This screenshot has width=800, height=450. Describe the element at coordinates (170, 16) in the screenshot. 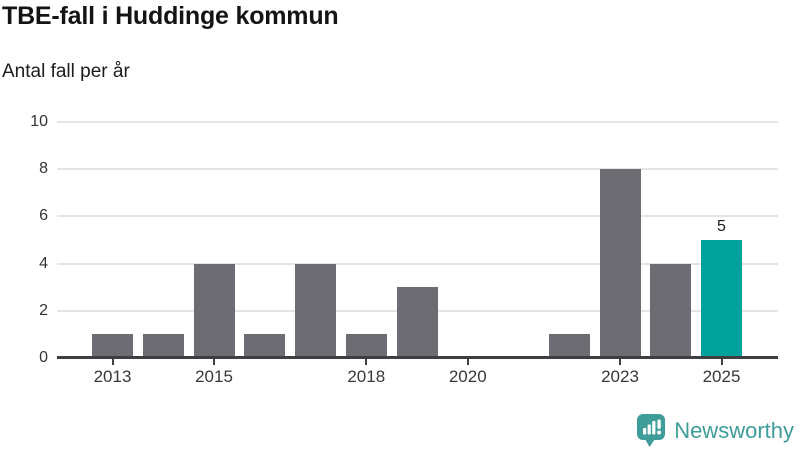

I see `chart-title: TBE-fall i Huddinge kommun` at that location.